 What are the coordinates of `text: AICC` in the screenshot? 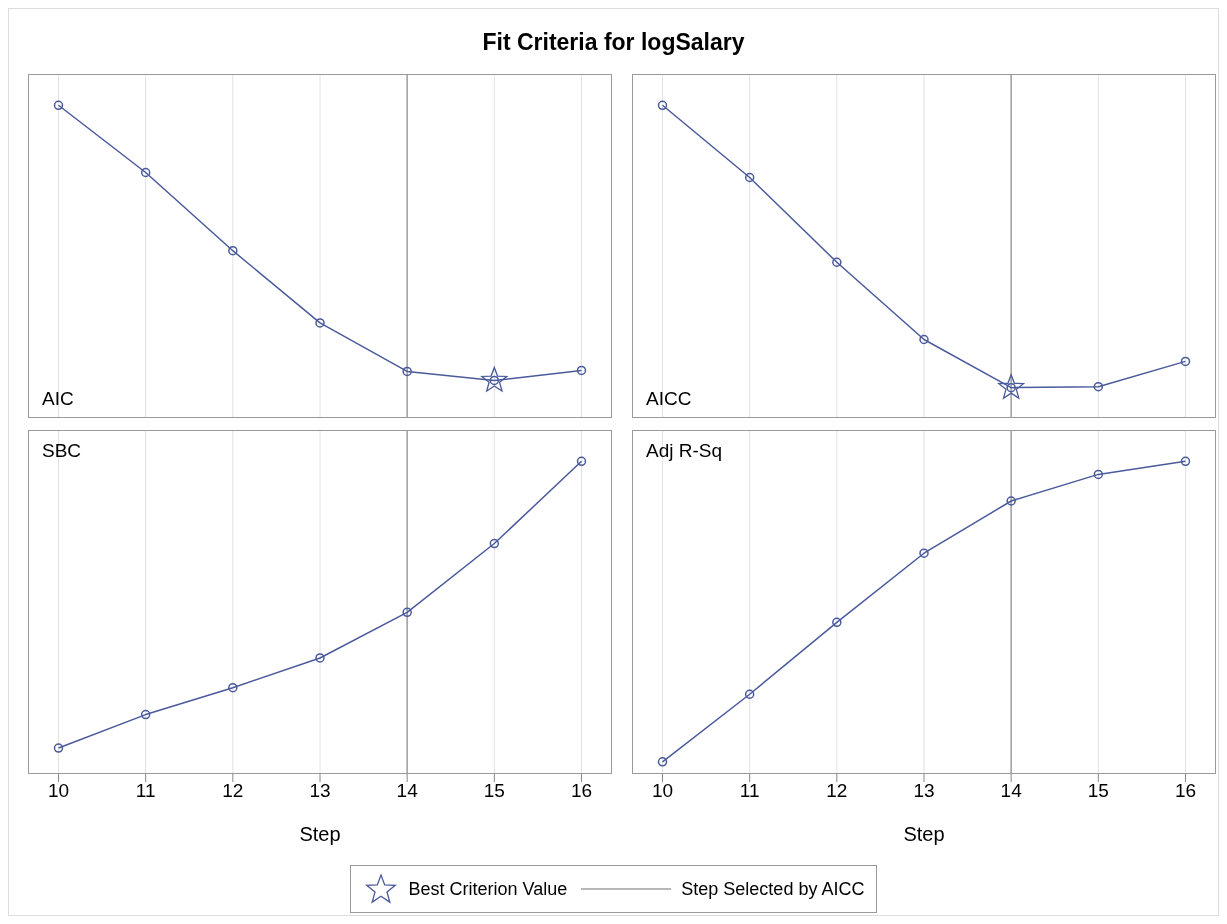 It's located at (669, 399).